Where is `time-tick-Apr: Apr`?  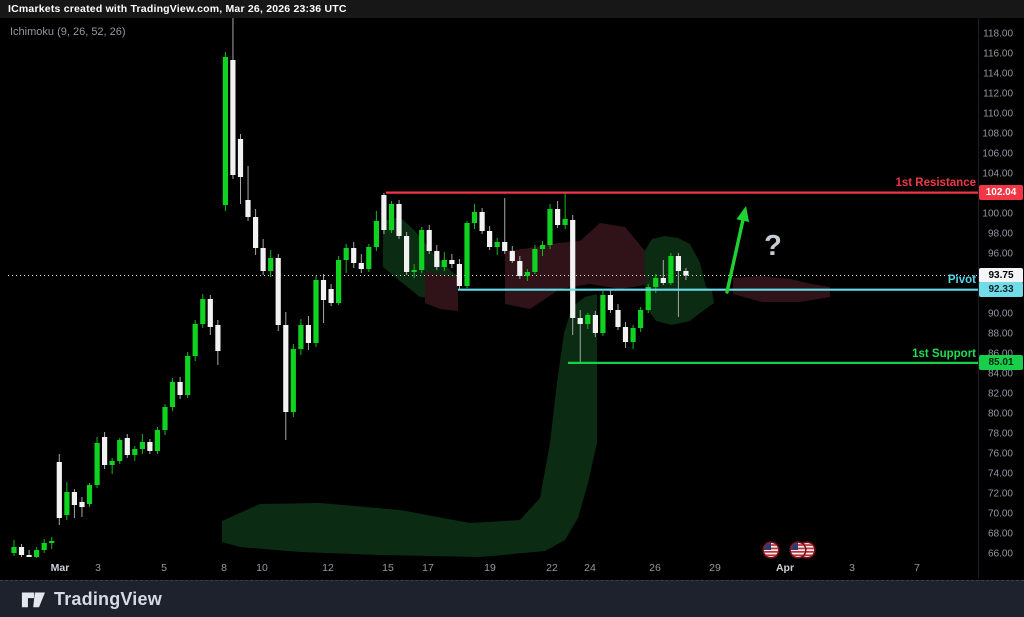
time-tick-Apr: Apr is located at coordinates (785, 568).